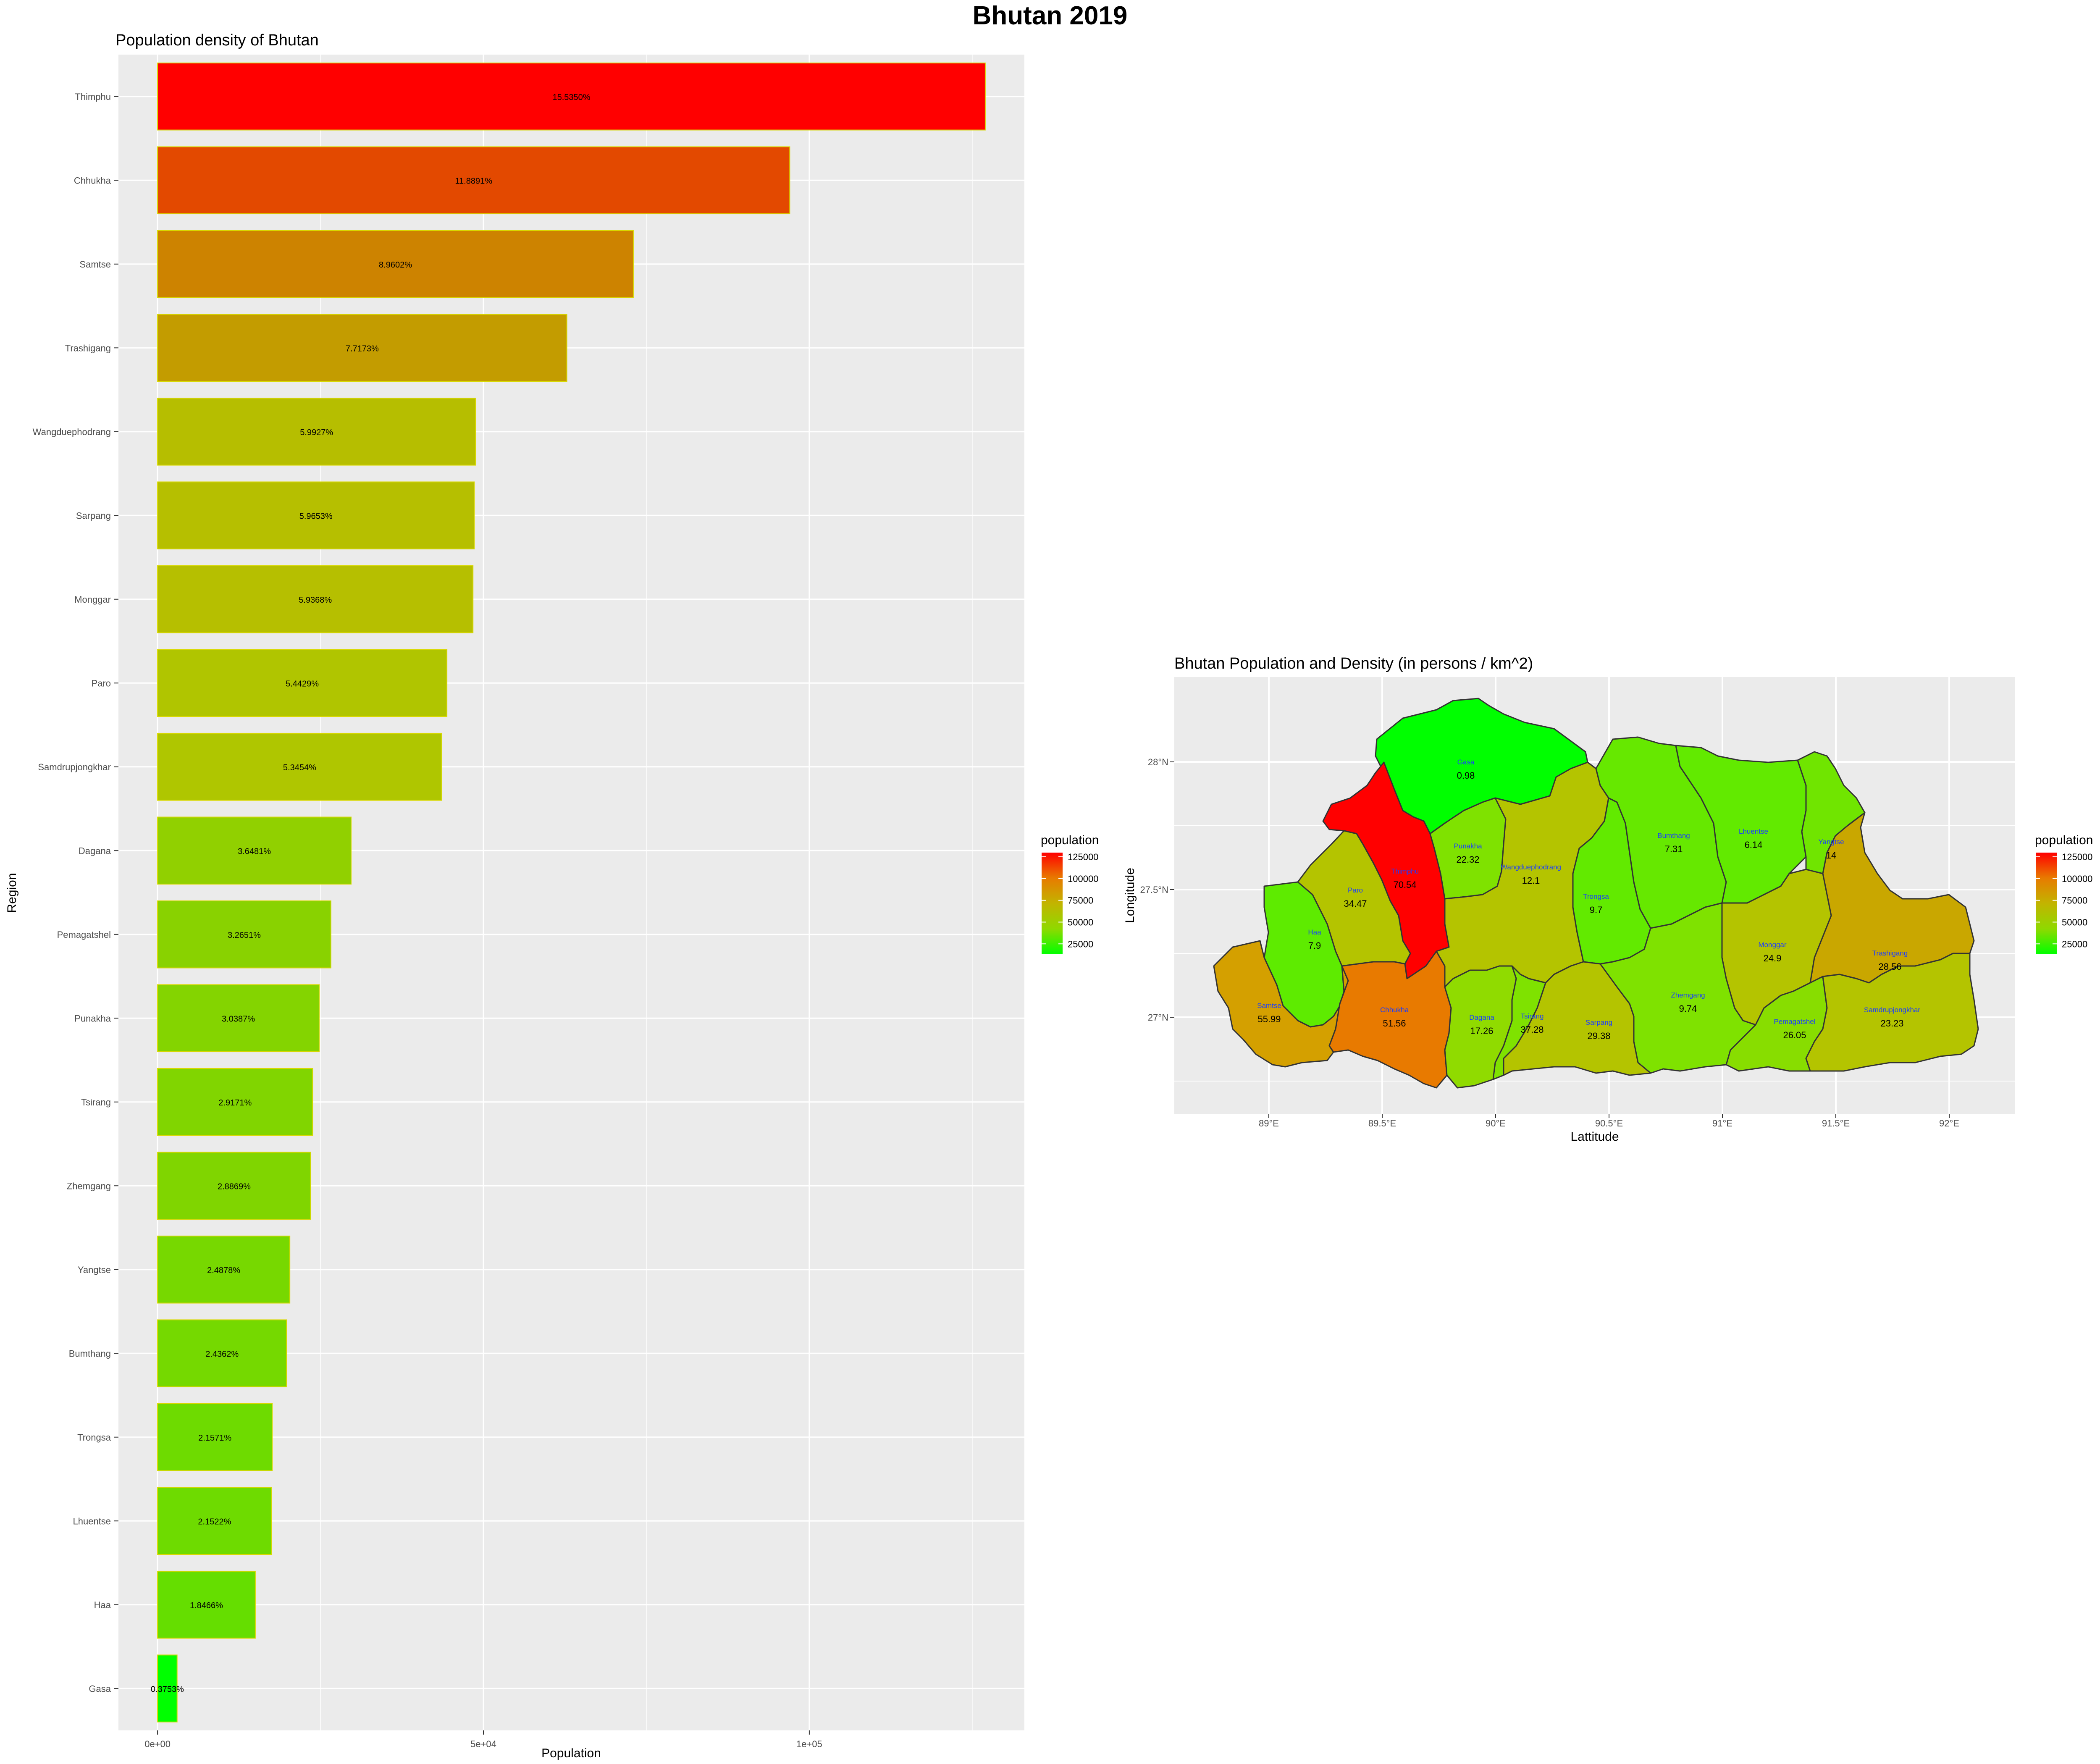 The image size is (2100, 1764). What do you see at coordinates (1468, 846) in the screenshot?
I see `map-region-name: Punakha` at bounding box center [1468, 846].